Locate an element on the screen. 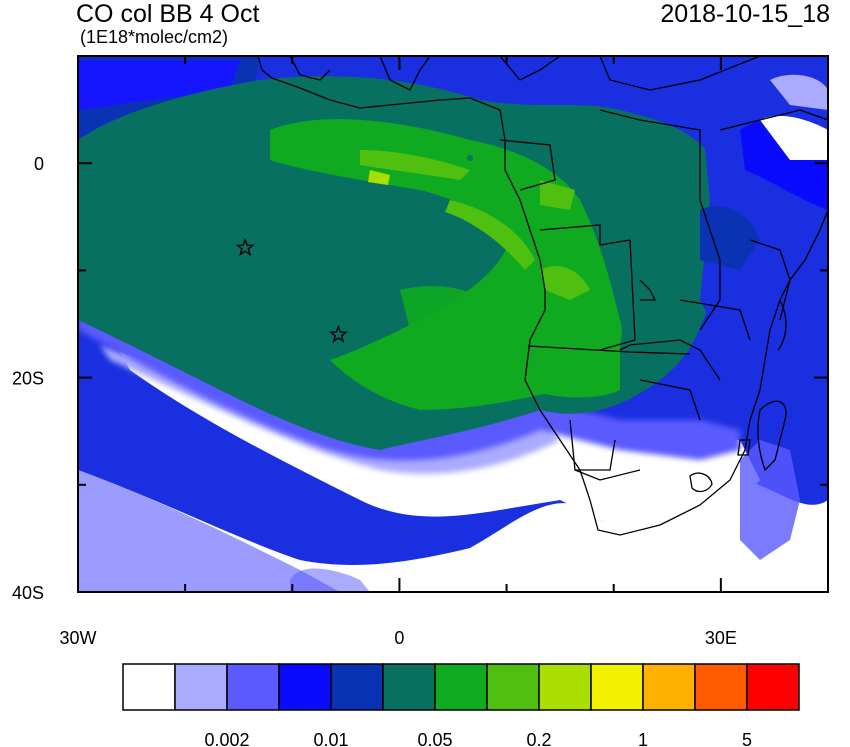  x-tick-label: 0 is located at coordinates (399, 638).